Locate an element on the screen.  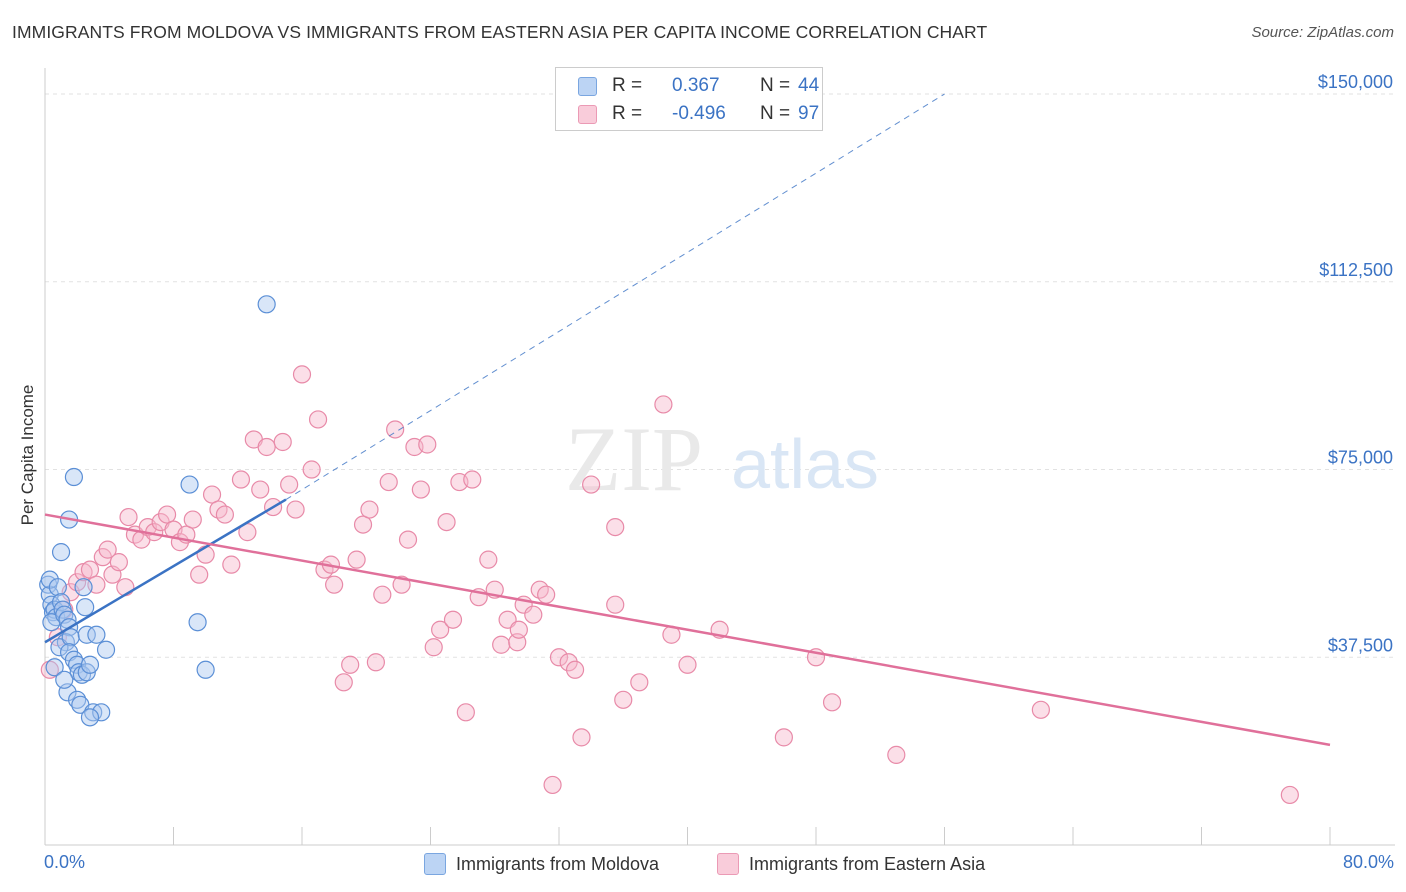
moldova-trend-line is located at coordinates (165, 571).